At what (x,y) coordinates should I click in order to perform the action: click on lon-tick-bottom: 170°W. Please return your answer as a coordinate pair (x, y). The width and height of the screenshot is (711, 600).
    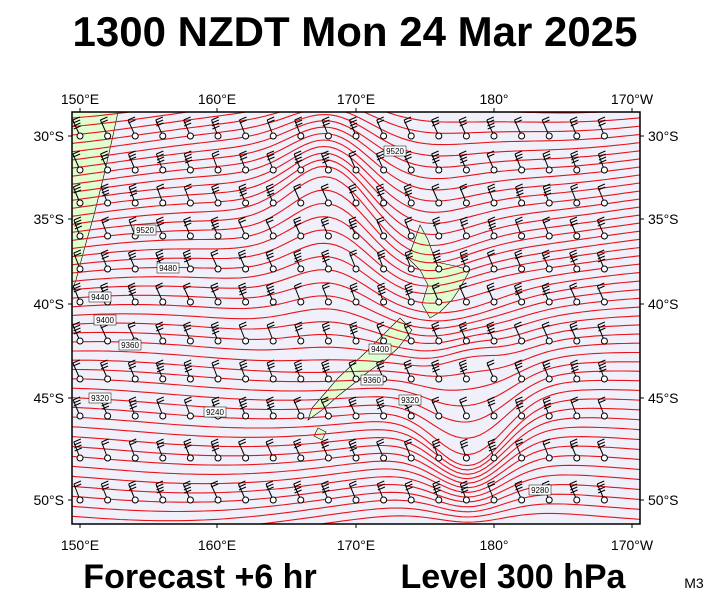
    Looking at the image, I should click on (632, 545).